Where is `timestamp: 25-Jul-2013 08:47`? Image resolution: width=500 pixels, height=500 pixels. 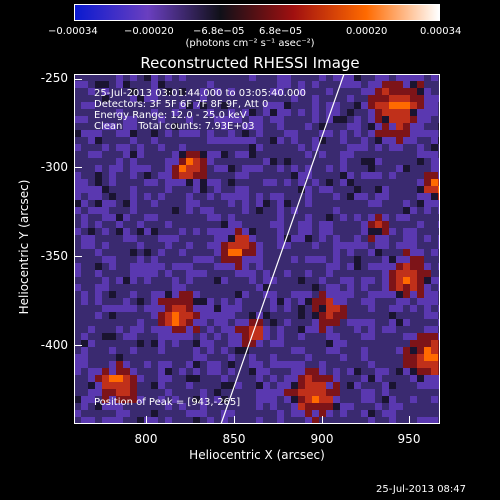
timestamp: 25-Jul-2013 08:47 is located at coordinates (421, 489).